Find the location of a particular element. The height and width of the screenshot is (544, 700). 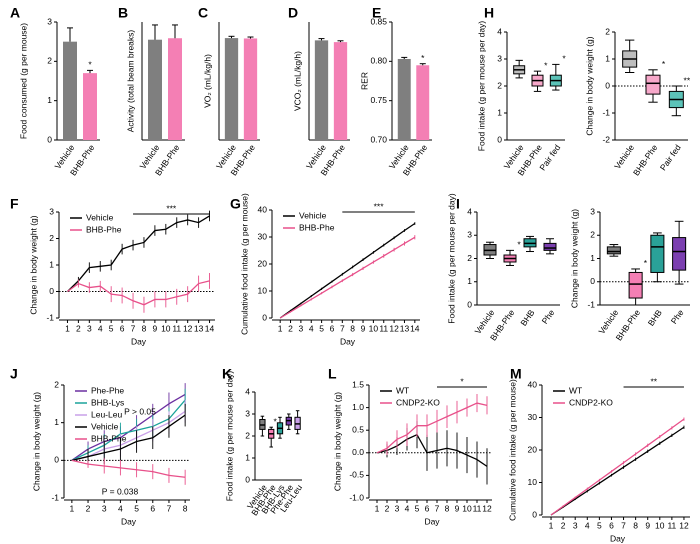

legend-label: CNDP2-KO is located at coordinates (418, 402).